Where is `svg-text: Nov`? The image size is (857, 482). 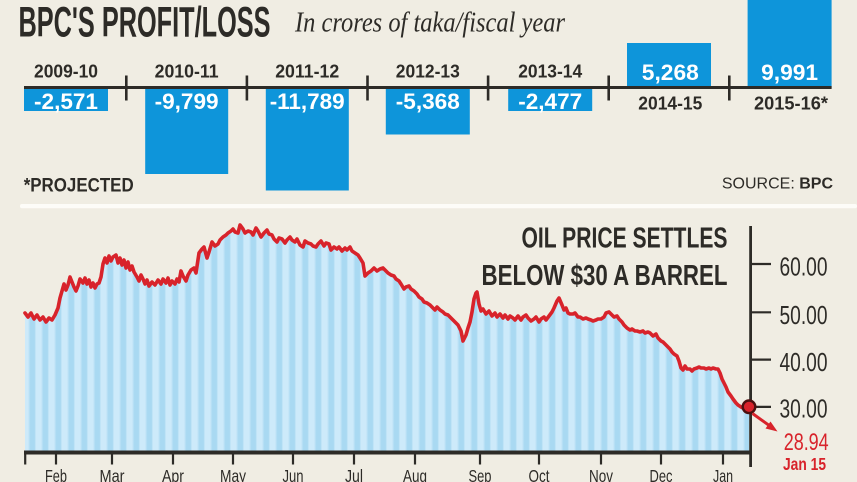
svg-text: Nov is located at coordinates (601, 474).